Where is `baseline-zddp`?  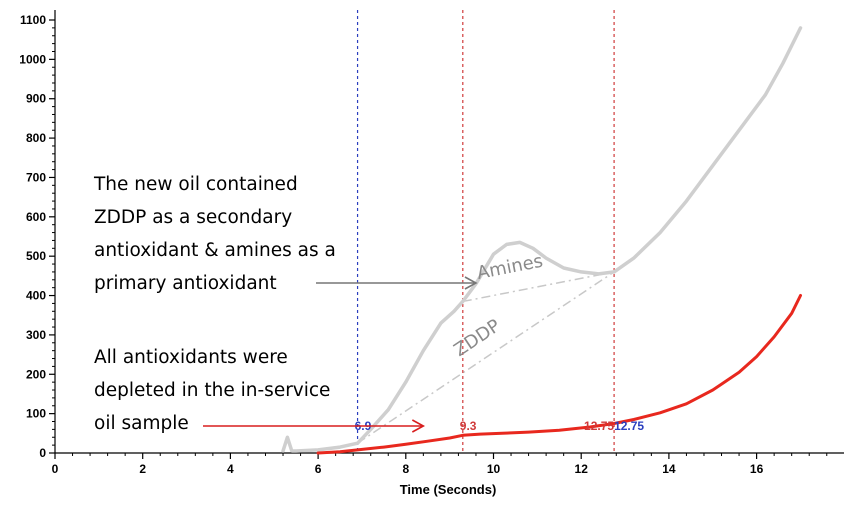
baseline-zddp is located at coordinates (486, 357).